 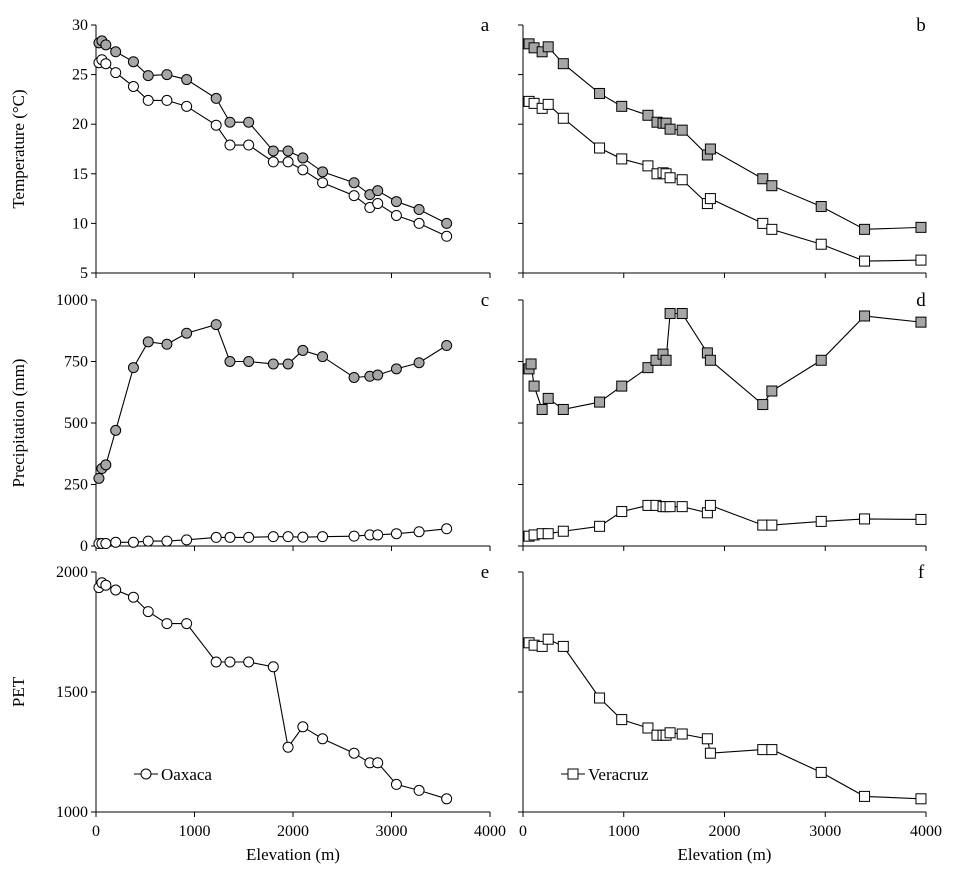 What do you see at coordinates (485, 300) in the screenshot?
I see `panel-letter: c` at bounding box center [485, 300].